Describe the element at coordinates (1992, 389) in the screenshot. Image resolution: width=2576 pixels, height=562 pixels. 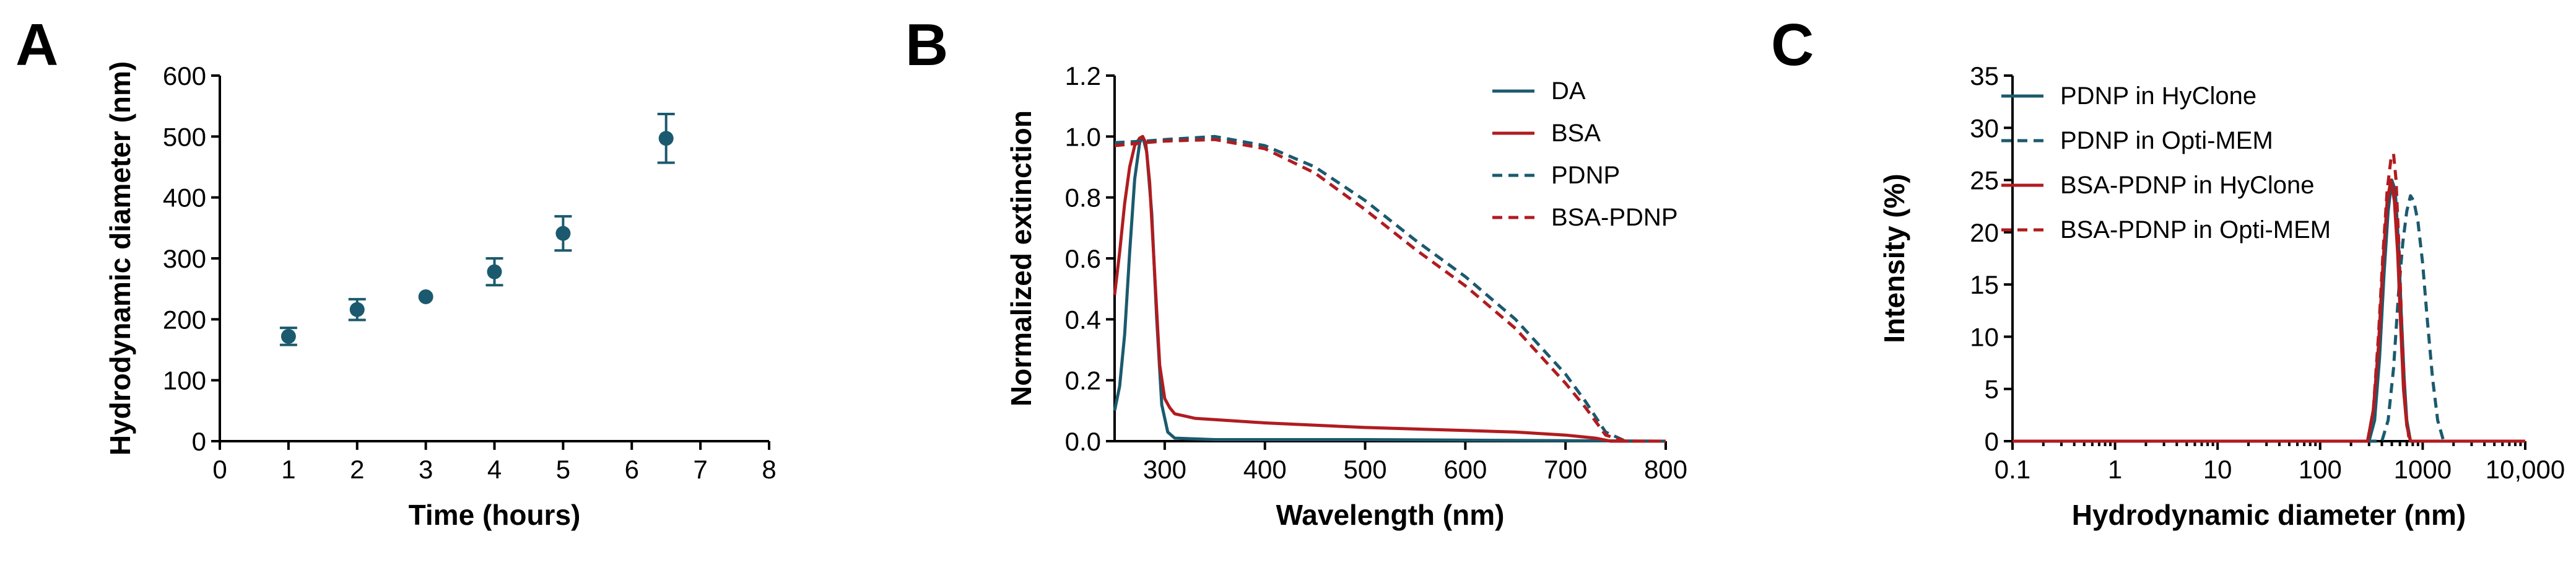
I see `y-tick-label-c: 5` at that location.